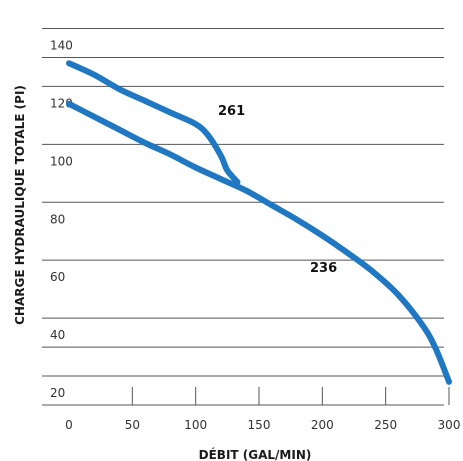 The image size is (463, 461). I want to click on series-label-236: 236, so click(323, 268).